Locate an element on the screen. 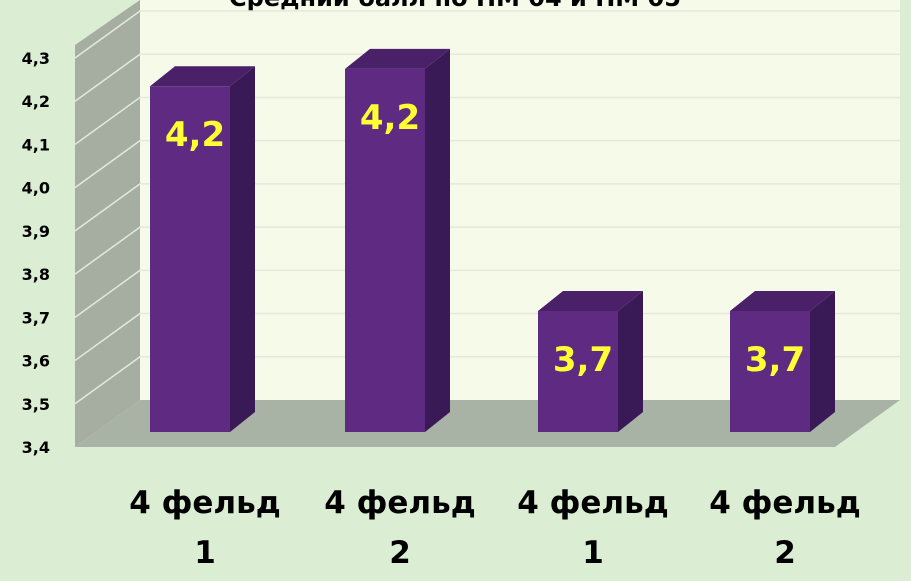 The image size is (911, 581). side-wall is located at coordinates (107, 223).